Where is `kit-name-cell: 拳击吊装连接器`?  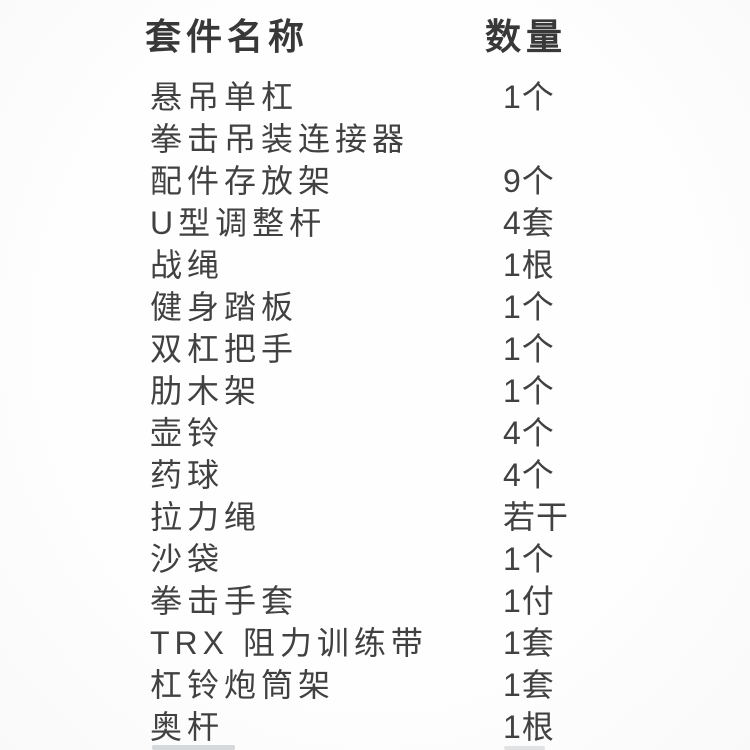 kit-name-cell: 拳击吊装连接器 is located at coordinates (280, 139).